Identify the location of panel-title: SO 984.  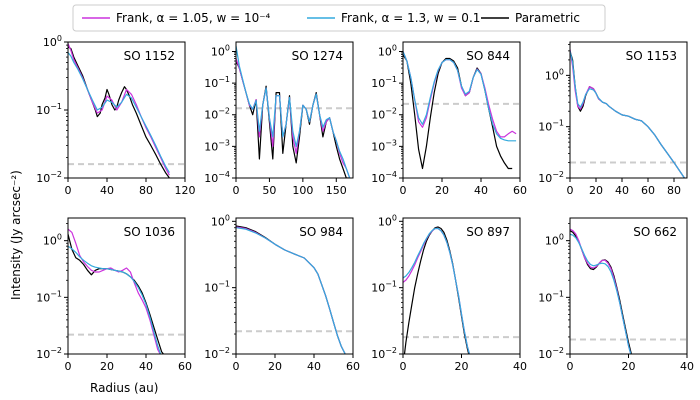
(321, 232).